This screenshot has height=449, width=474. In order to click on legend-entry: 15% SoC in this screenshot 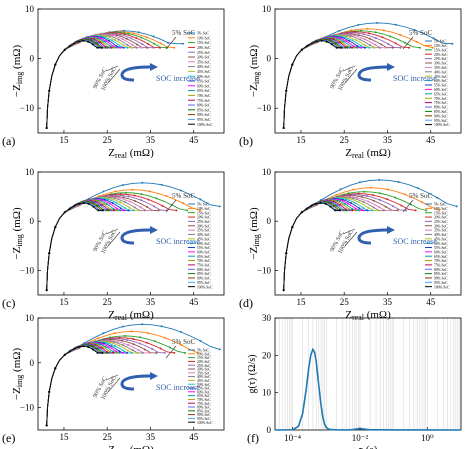, I will do `click(441, 50)`.